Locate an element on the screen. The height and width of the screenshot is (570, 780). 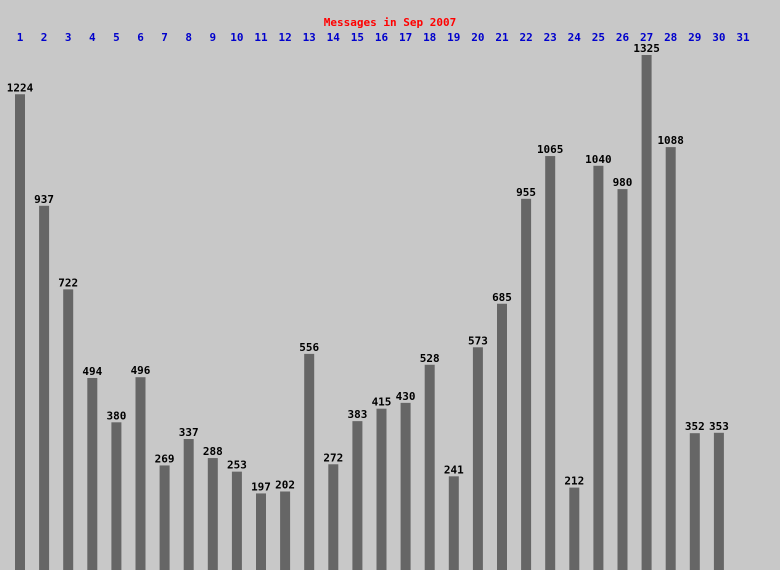
value-label: 241 is located at coordinates (454, 469).